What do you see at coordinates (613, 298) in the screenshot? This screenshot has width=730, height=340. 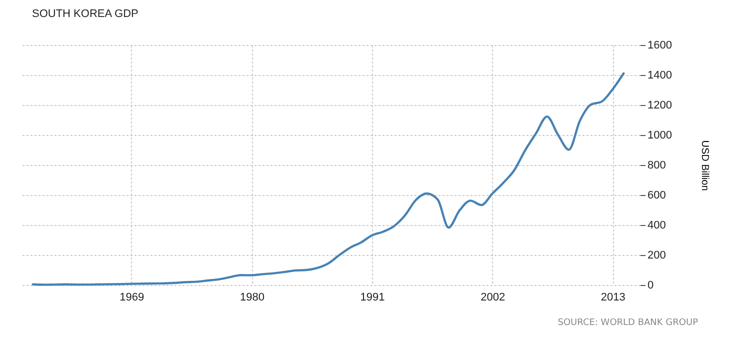 I see `x-tick-label: 2013` at bounding box center [613, 298].